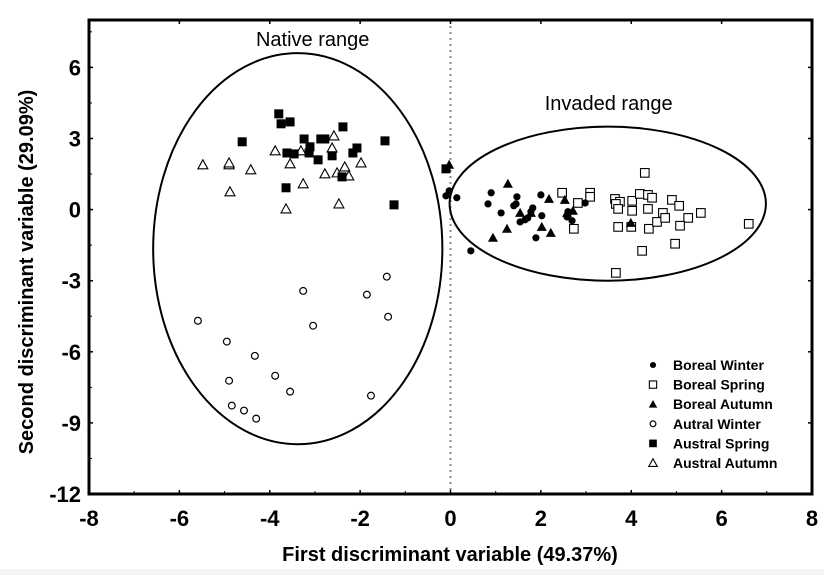 This screenshot has height=575, width=824. What do you see at coordinates (450, 555) in the screenshot?
I see `x-axis-title: First discriminant variable (49.37%)` at bounding box center [450, 555].